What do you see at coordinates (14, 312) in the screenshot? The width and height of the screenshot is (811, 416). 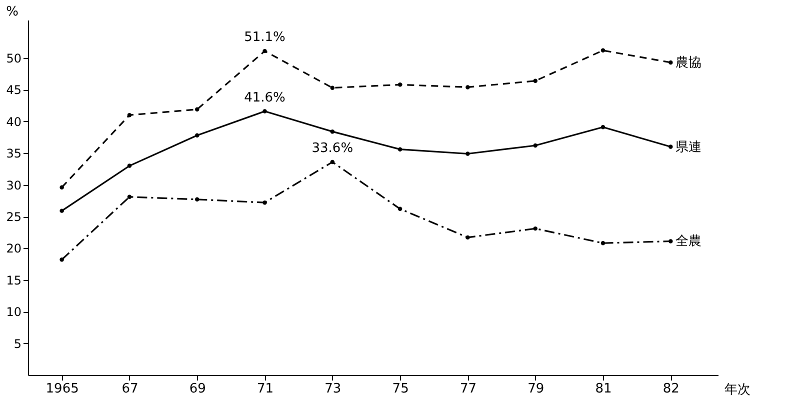 I see `y-tick-label: 10` at bounding box center [14, 312].